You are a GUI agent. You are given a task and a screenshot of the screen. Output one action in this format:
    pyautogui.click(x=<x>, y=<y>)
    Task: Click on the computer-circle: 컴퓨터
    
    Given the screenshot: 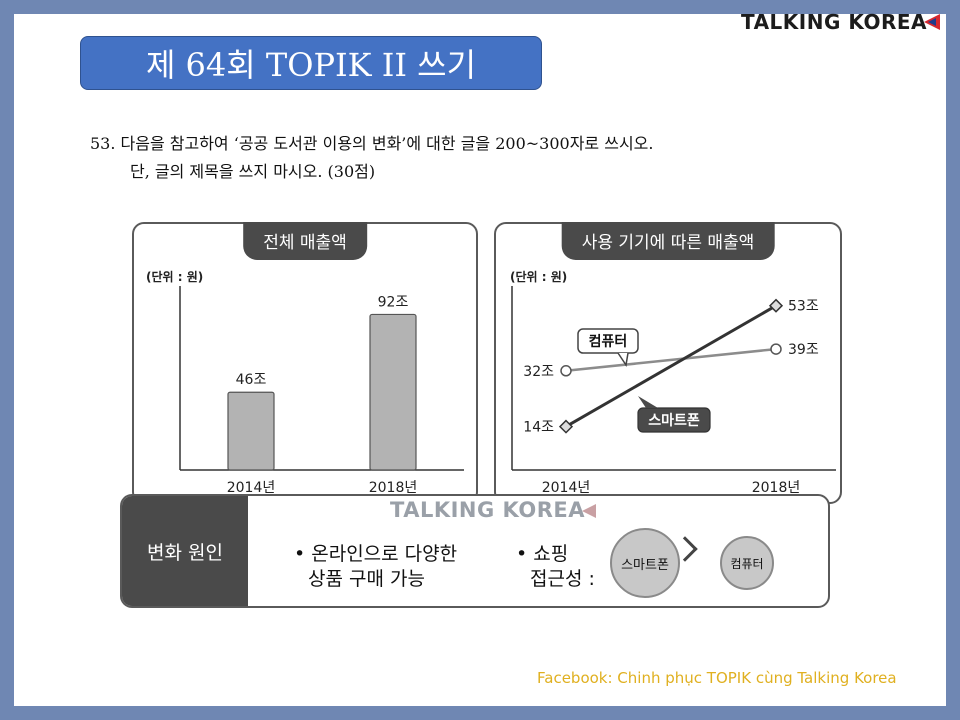 What is the action you would take?
    pyautogui.click(x=747, y=563)
    